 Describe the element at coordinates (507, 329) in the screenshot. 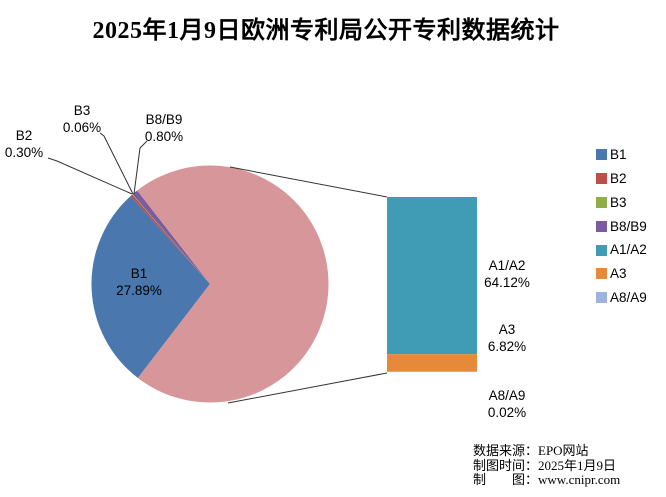

I see `label-name: A3` at that location.